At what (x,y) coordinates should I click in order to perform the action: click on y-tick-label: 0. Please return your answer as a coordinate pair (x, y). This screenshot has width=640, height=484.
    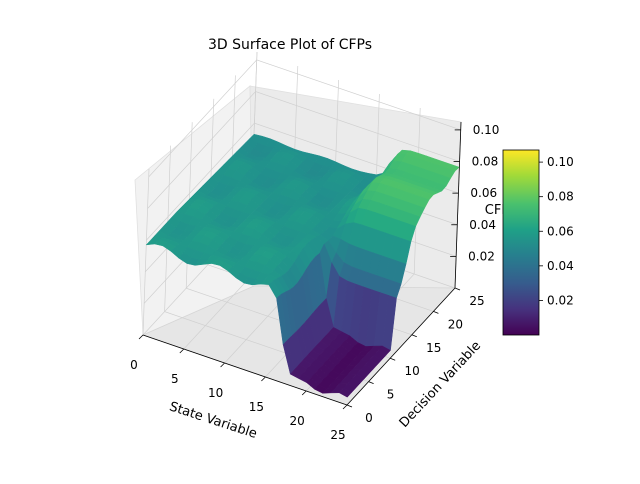
    Looking at the image, I should click on (369, 418).